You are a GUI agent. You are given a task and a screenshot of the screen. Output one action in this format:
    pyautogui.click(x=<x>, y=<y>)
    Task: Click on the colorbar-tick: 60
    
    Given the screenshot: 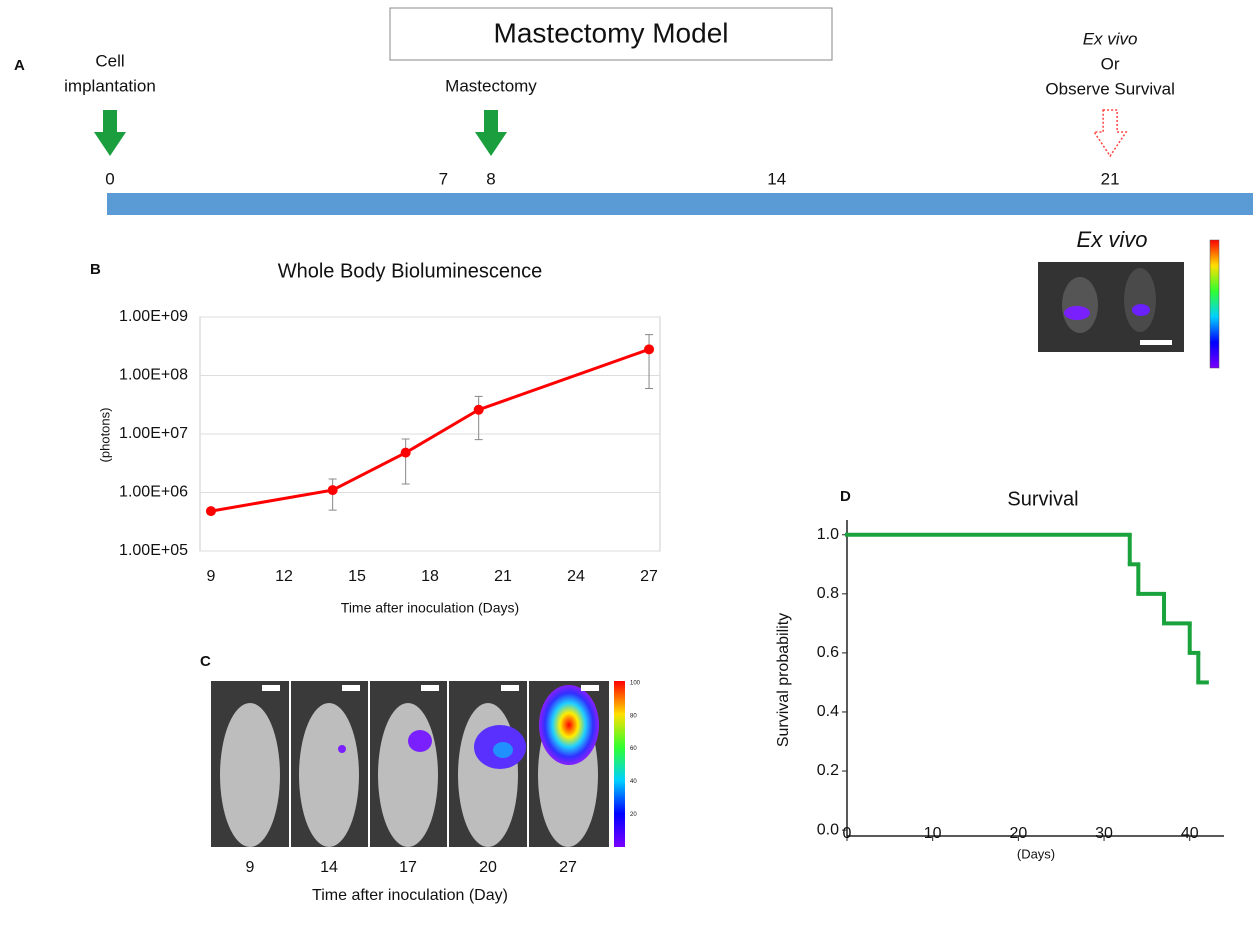 What is the action you would take?
    pyautogui.click(x=633, y=749)
    